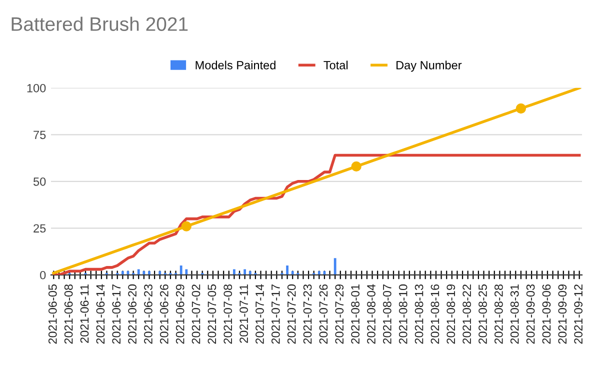 The width and height of the screenshot is (600, 371). What do you see at coordinates (116, 314) in the screenshot?
I see `x-tick-label: 2021-06-17` at bounding box center [116, 314].